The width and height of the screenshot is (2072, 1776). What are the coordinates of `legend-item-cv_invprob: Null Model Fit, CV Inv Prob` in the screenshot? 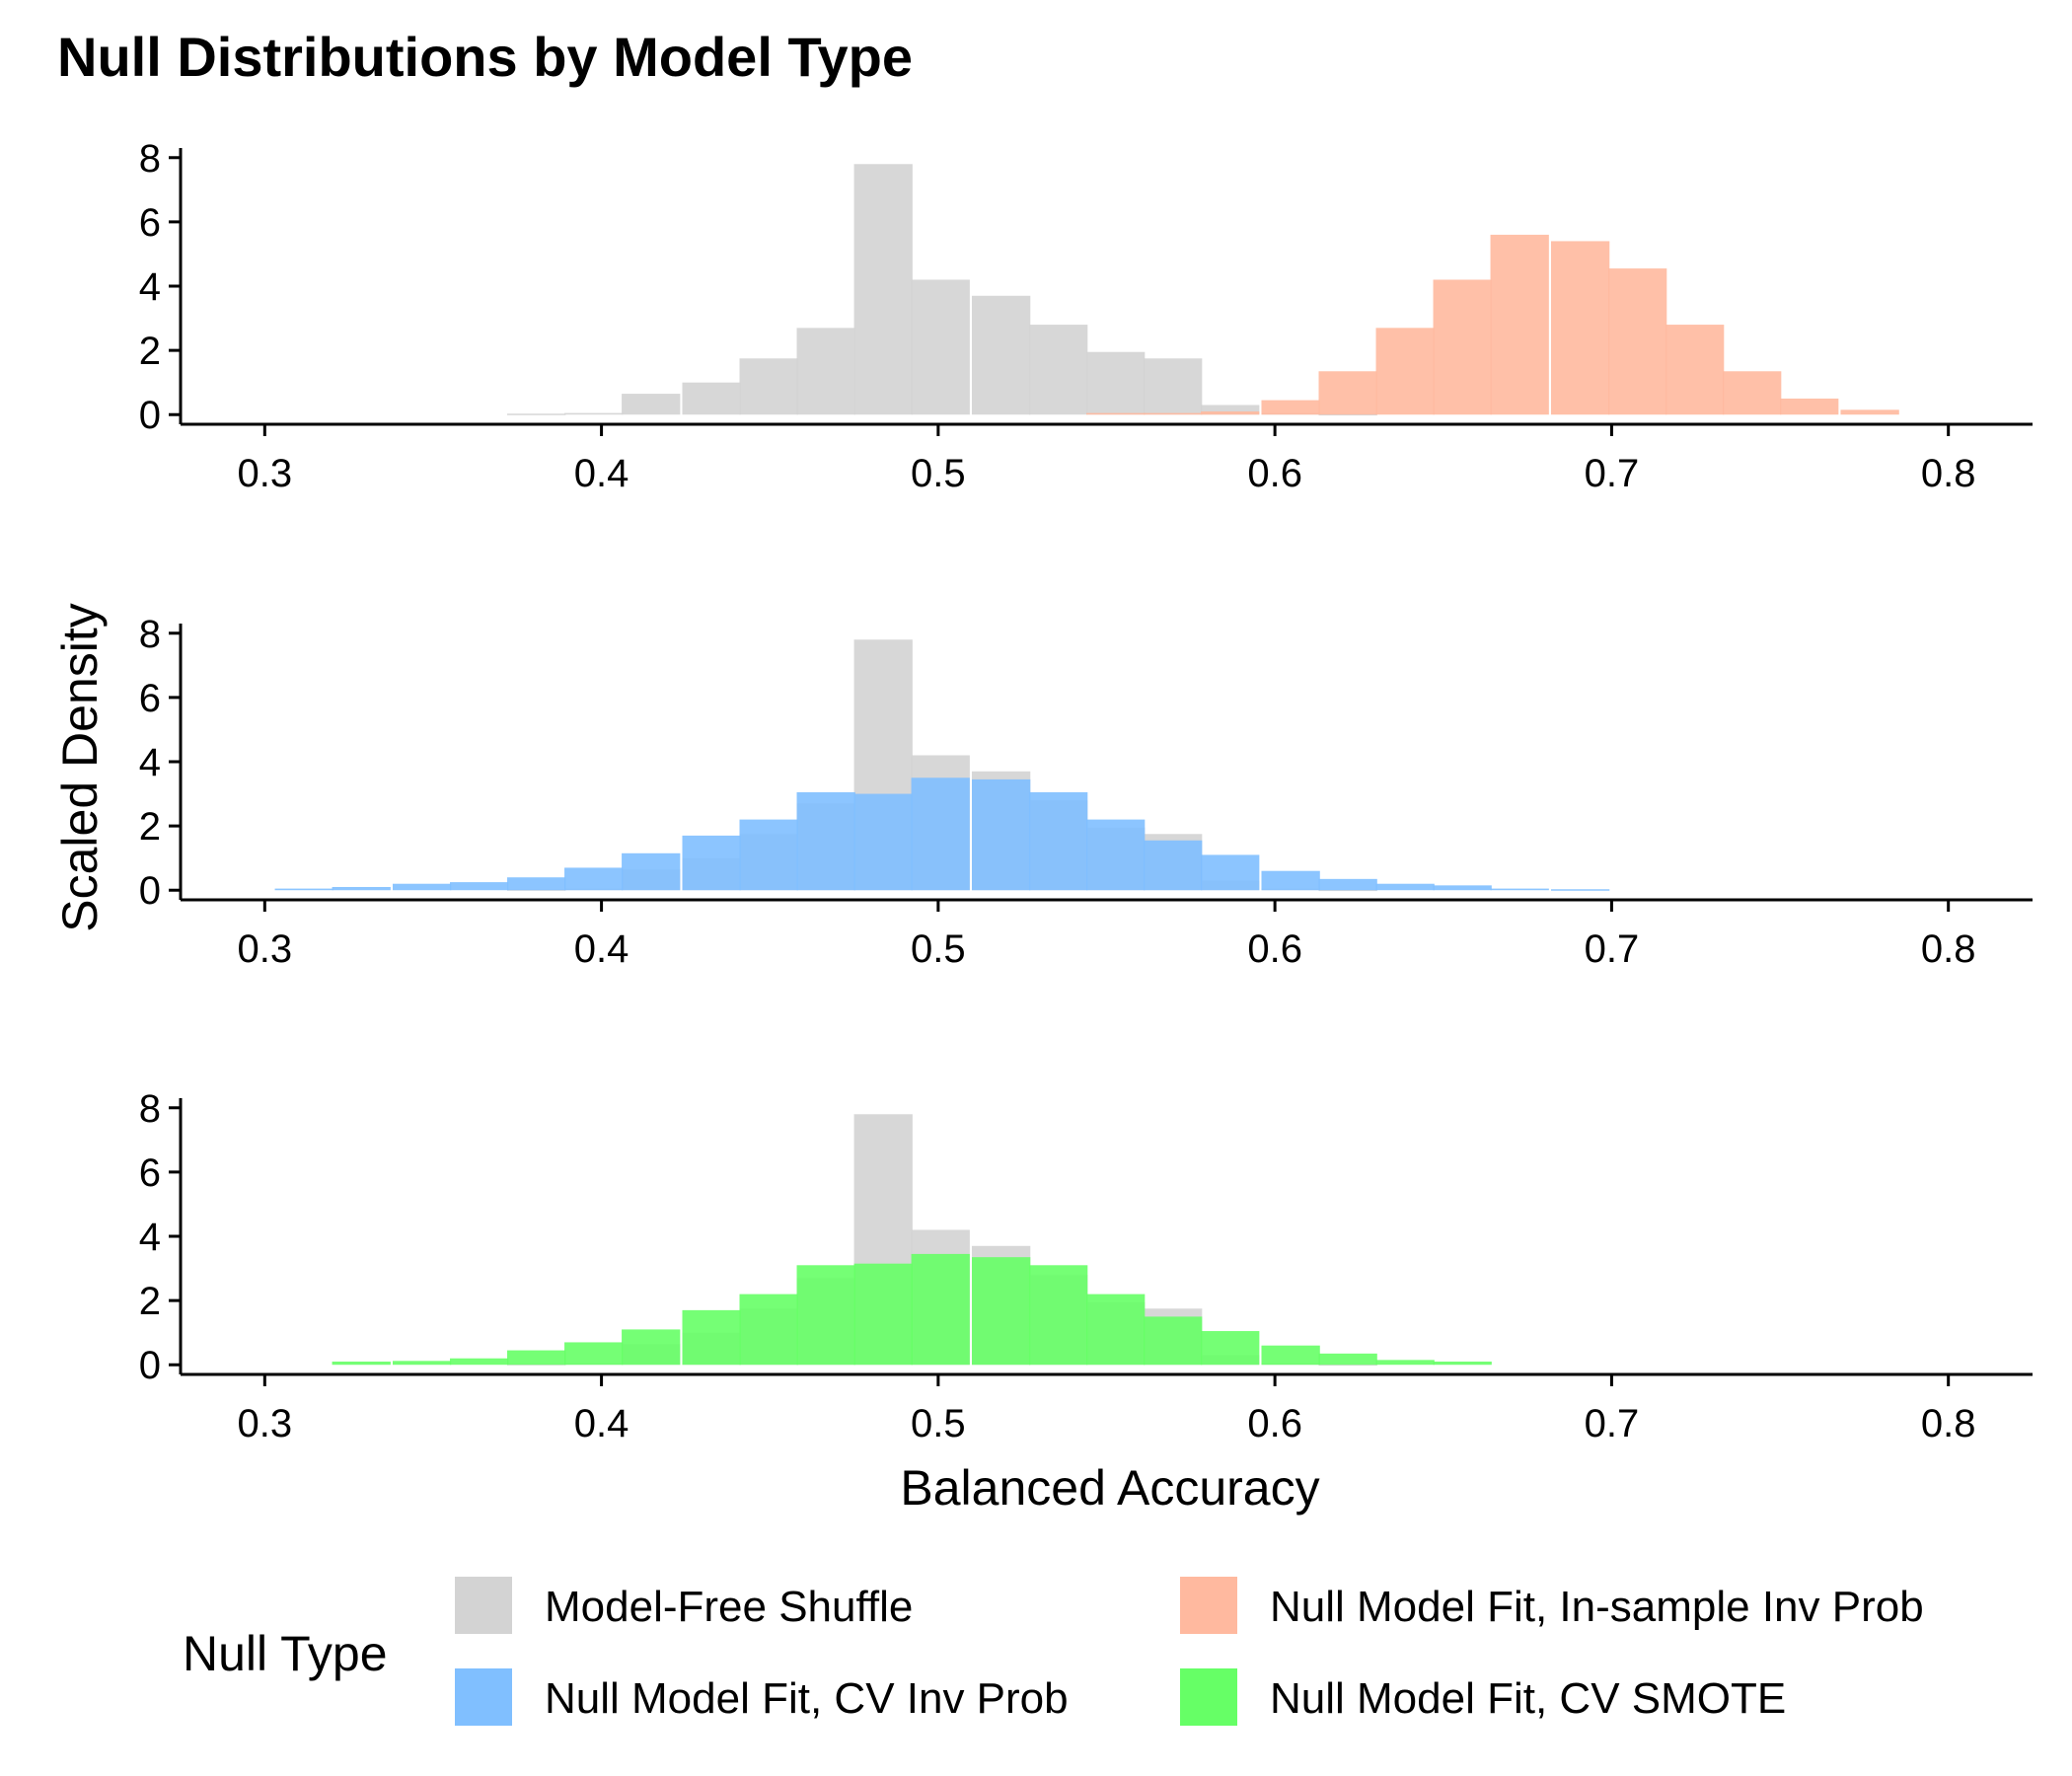 It's located at (762, 1697).